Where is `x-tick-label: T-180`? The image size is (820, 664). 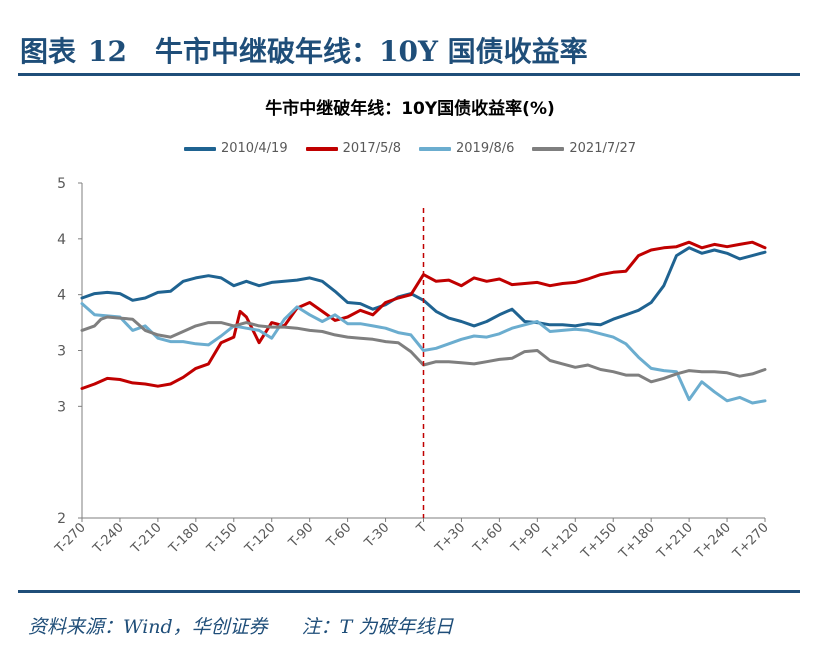 x-tick-label: T-180 is located at coordinates (184, 538).